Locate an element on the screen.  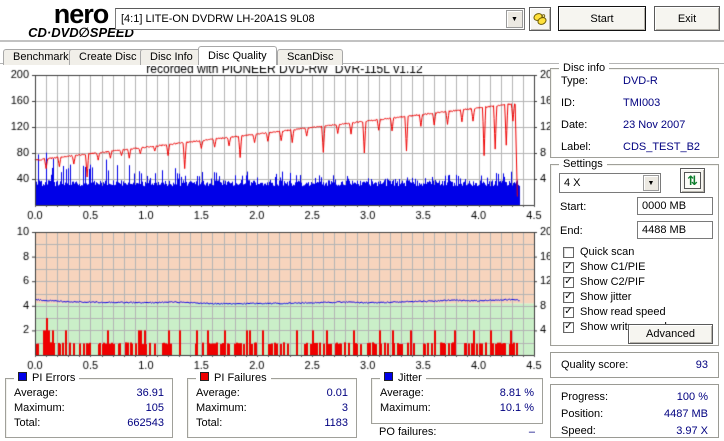
settings-title: Settings is located at coordinates (583, 164).